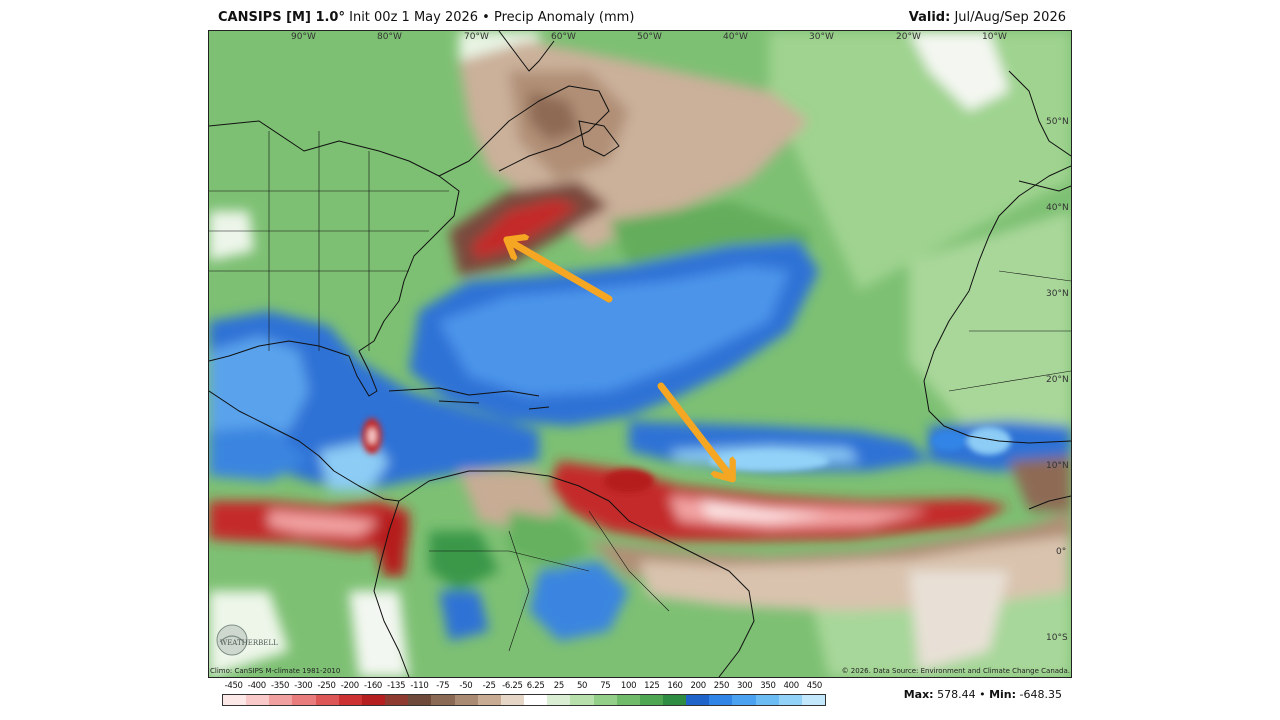 The height and width of the screenshot is (720, 1280). What do you see at coordinates (419, 686) in the screenshot?
I see `colorbar-label: -110` at bounding box center [419, 686].